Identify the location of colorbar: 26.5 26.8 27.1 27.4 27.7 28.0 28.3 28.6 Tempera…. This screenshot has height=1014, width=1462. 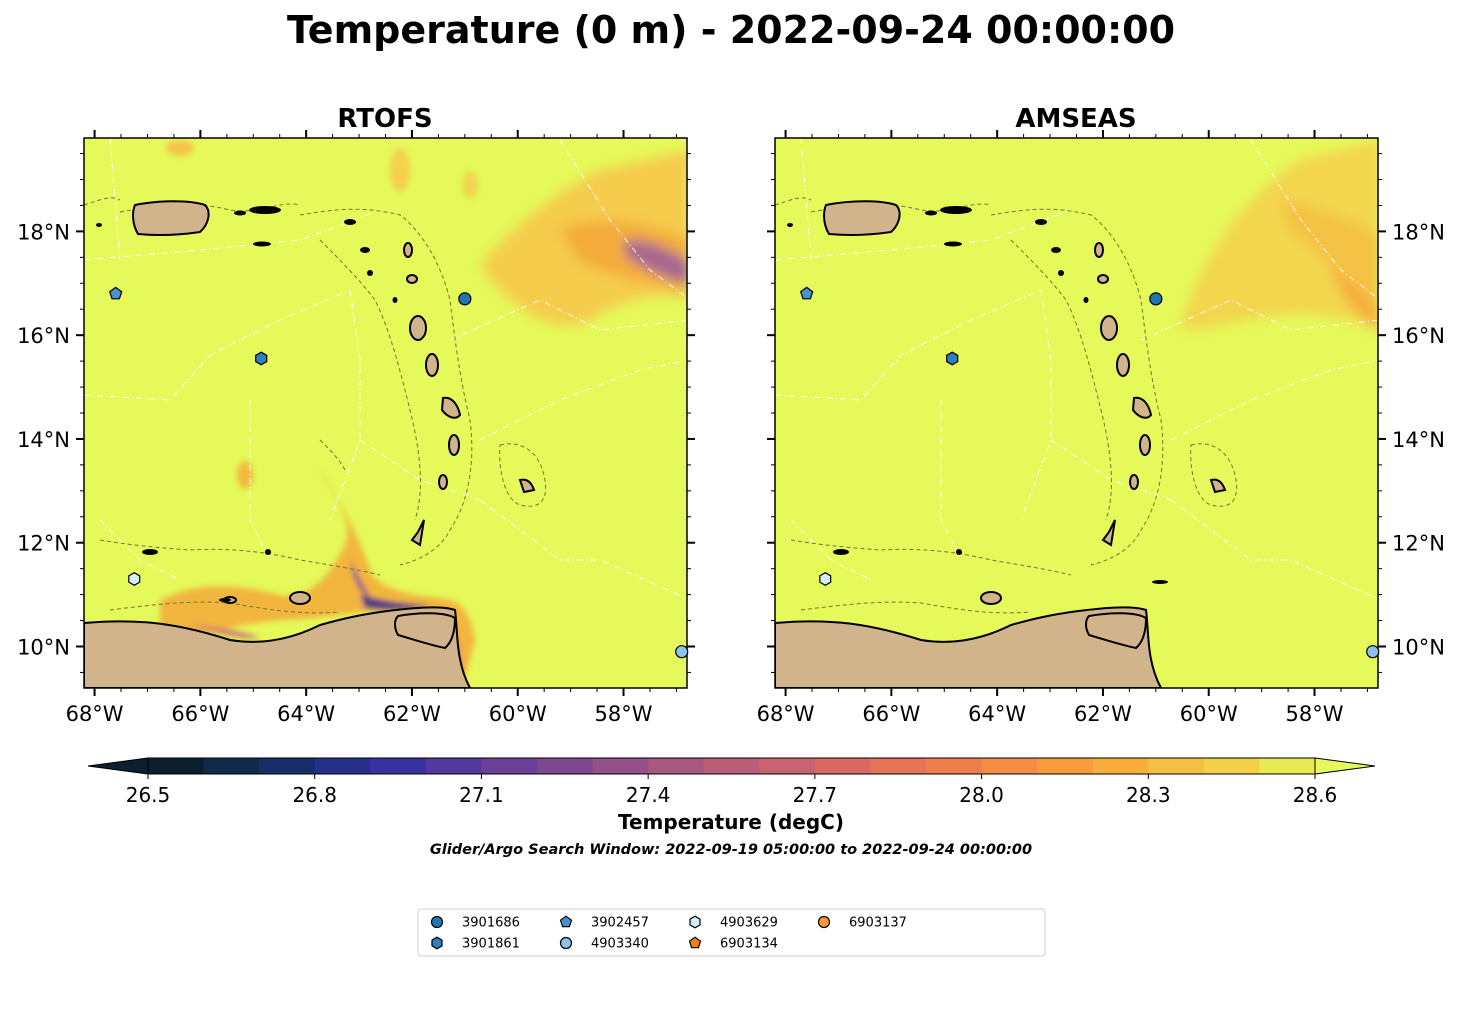
(731, 807).